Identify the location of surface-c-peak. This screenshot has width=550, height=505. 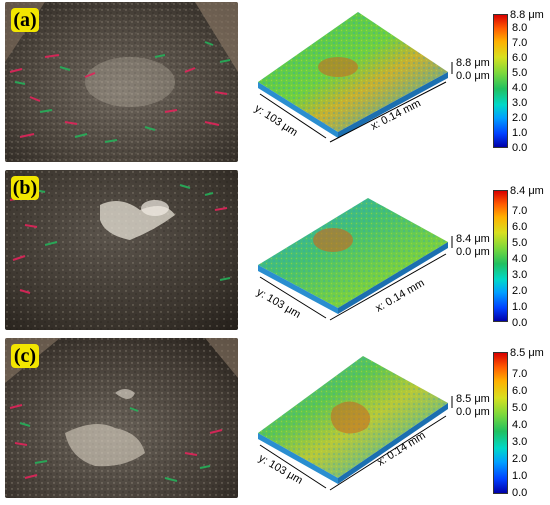
(350, 417).